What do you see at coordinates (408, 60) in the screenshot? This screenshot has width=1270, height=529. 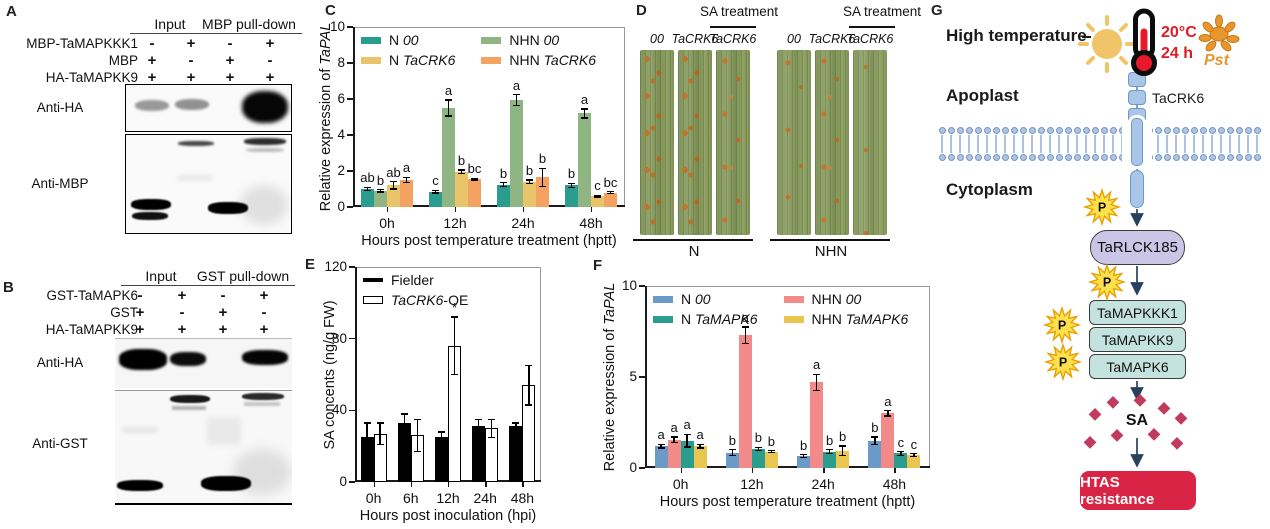 I see `legend-item: N TaCRK6` at bounding box center [408, 60].